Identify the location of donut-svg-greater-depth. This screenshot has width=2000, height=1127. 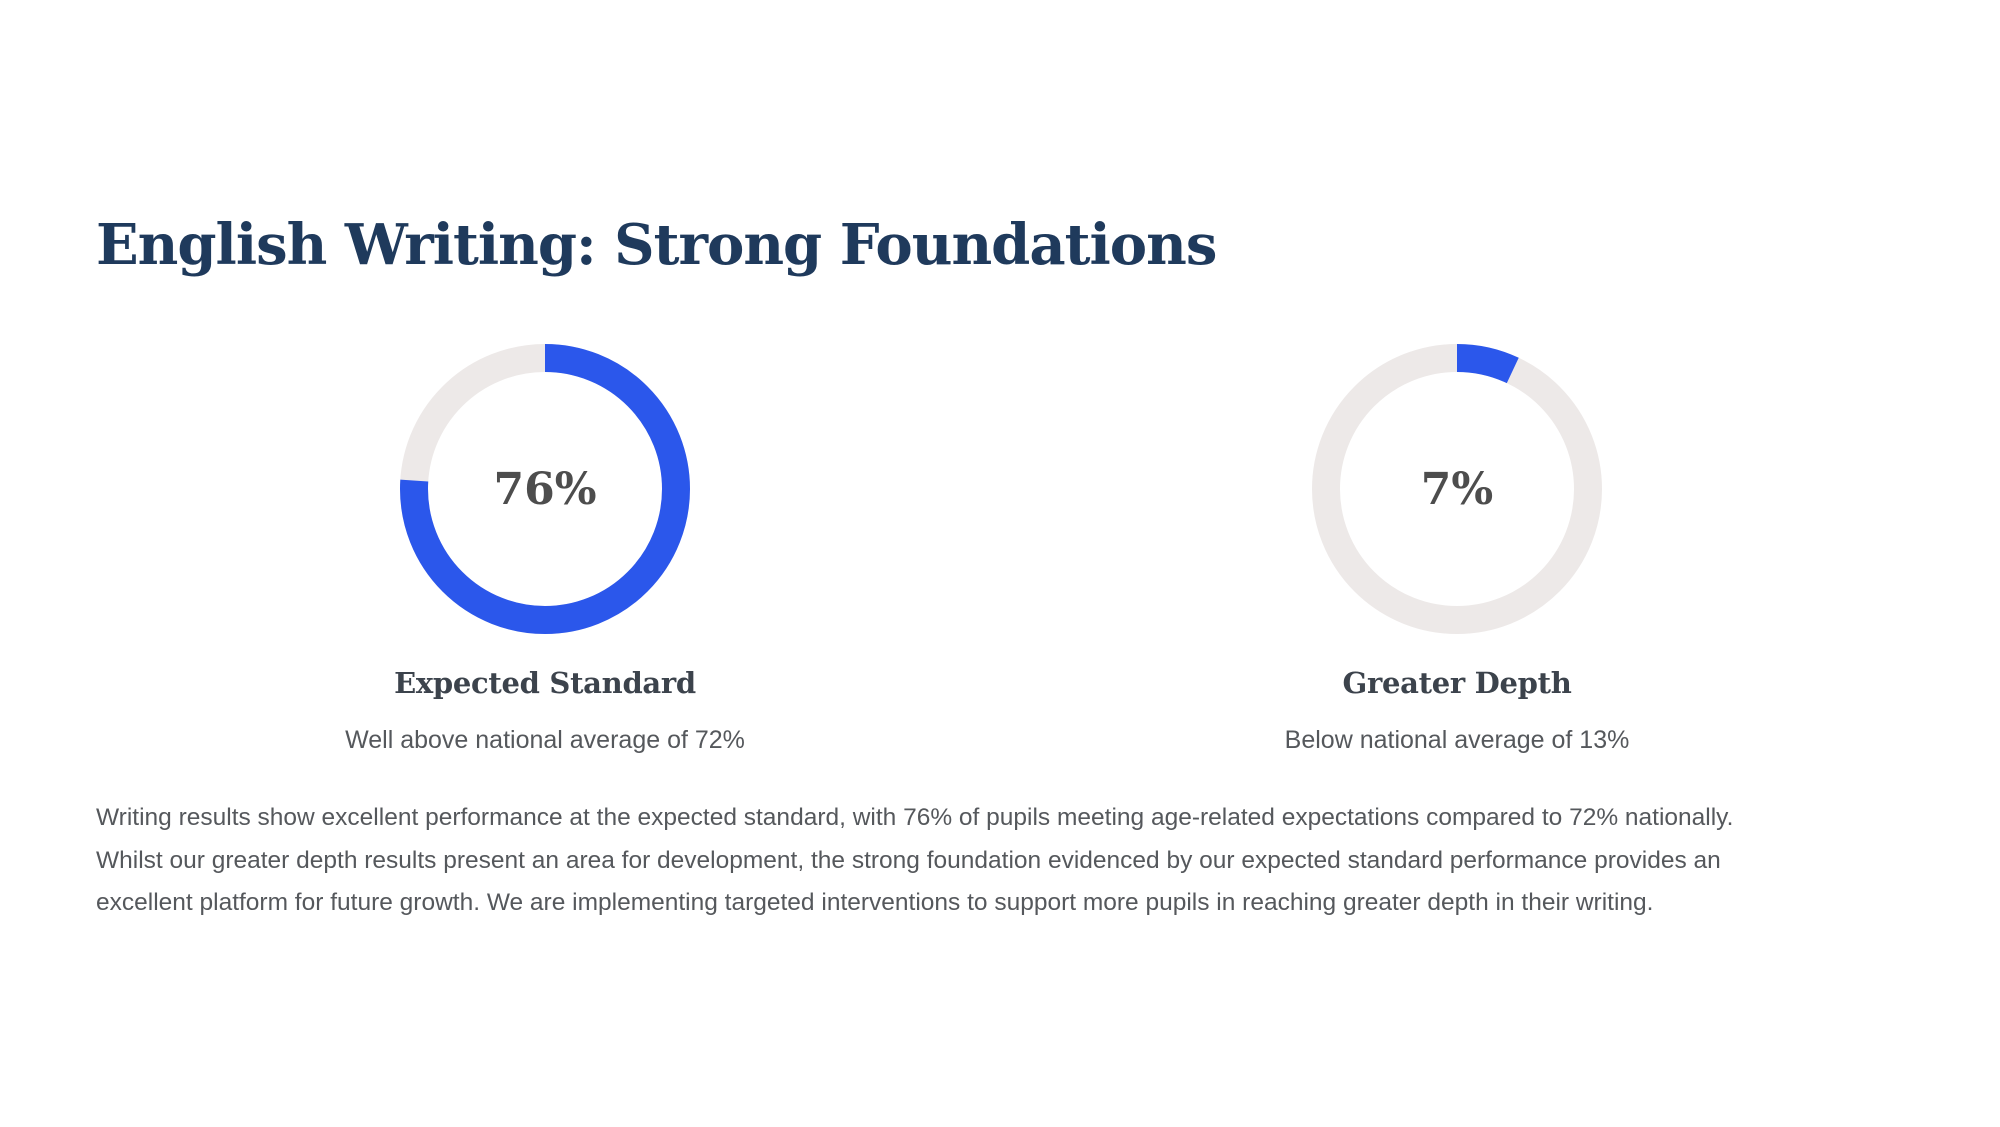
(1457, 489).